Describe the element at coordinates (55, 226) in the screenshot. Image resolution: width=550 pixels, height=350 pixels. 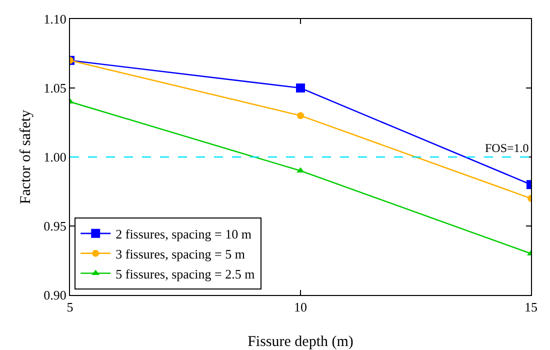
I see `y-tick-label: 0.95` at that location.